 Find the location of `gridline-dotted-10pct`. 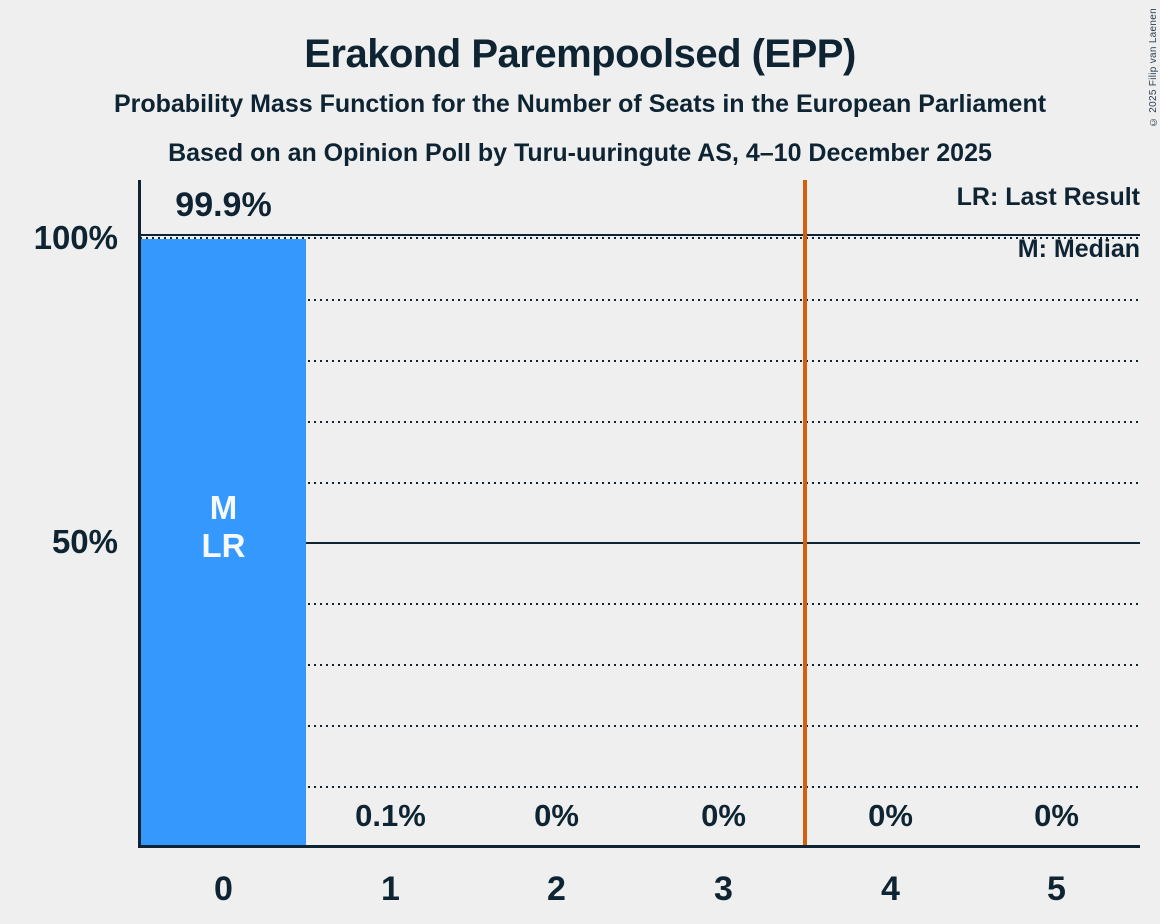

gridline-dotted-10pct is located at coordinates (640, 787).